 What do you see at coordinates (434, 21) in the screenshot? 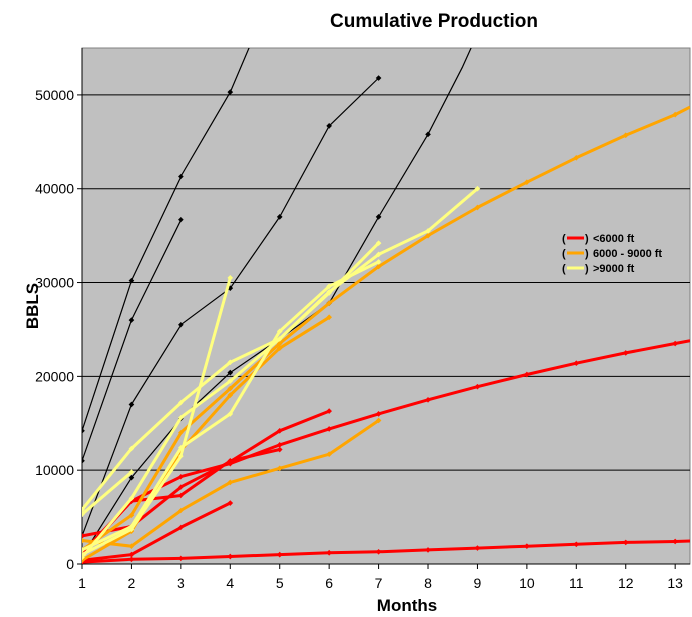
I see `chart-title: Cumulative Production` at bounding box center [434, 21].